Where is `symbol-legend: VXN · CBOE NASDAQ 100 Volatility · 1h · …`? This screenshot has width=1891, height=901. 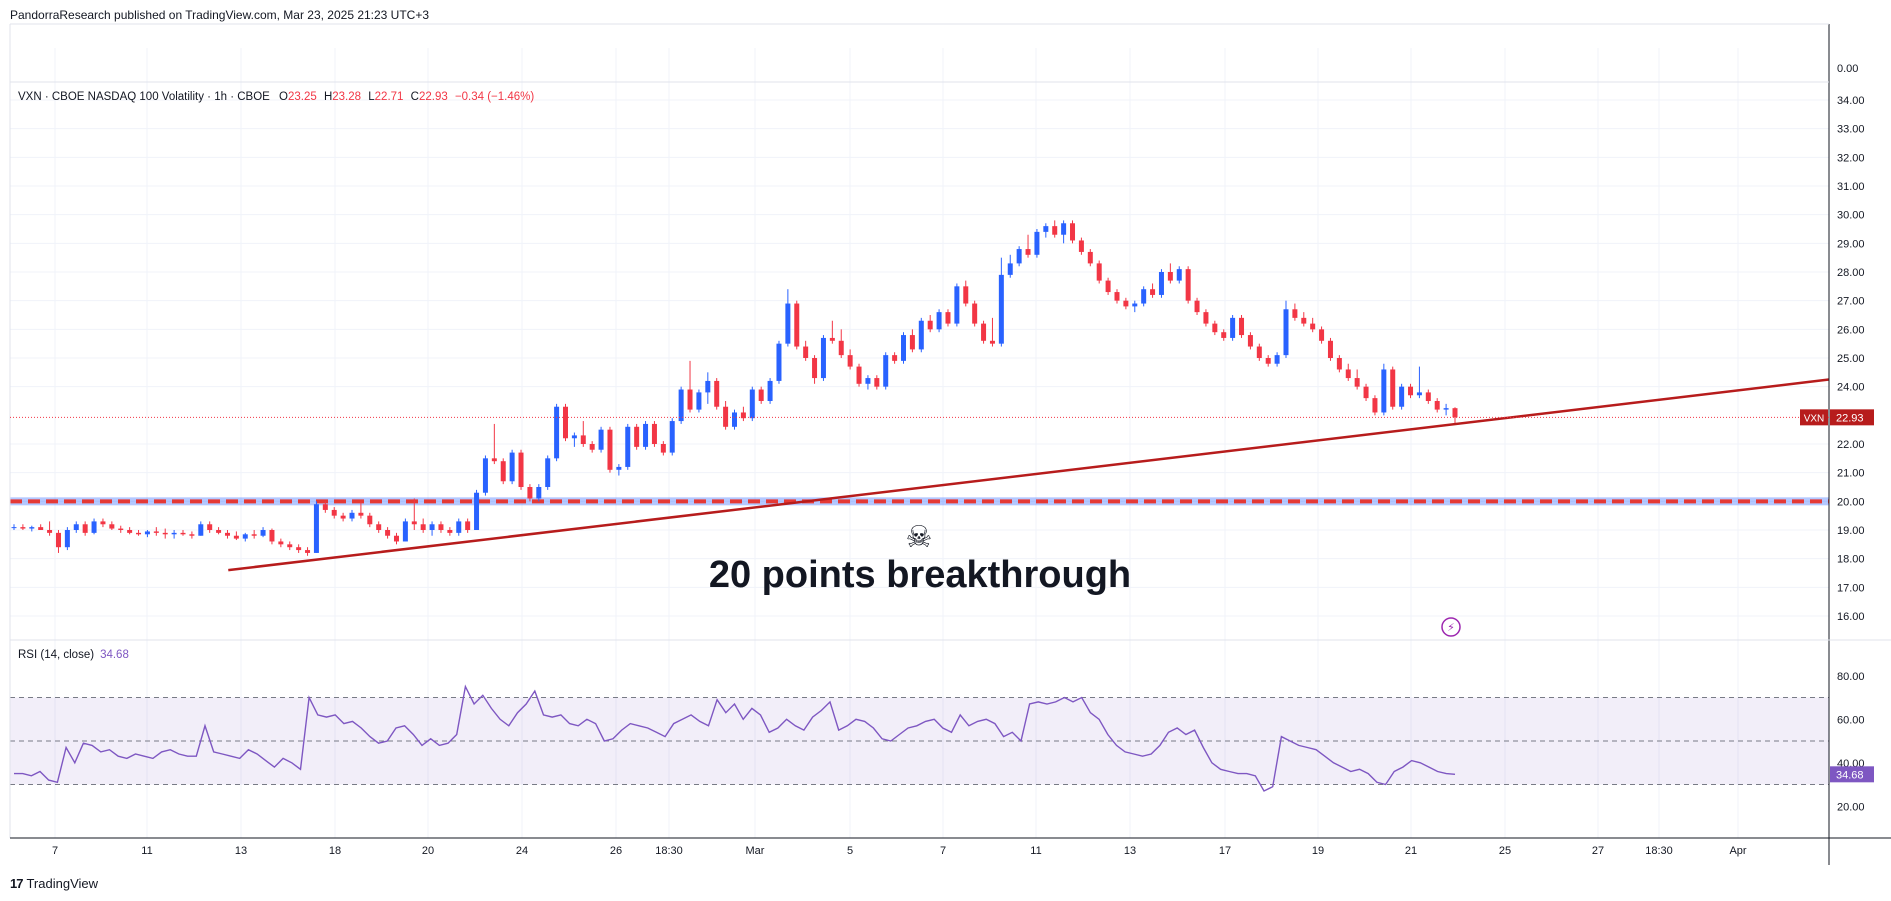 symbol-legend: VXN · CBOE NASDAQ 100 Volatility · 1h · … is located at coordinates (276, 97).